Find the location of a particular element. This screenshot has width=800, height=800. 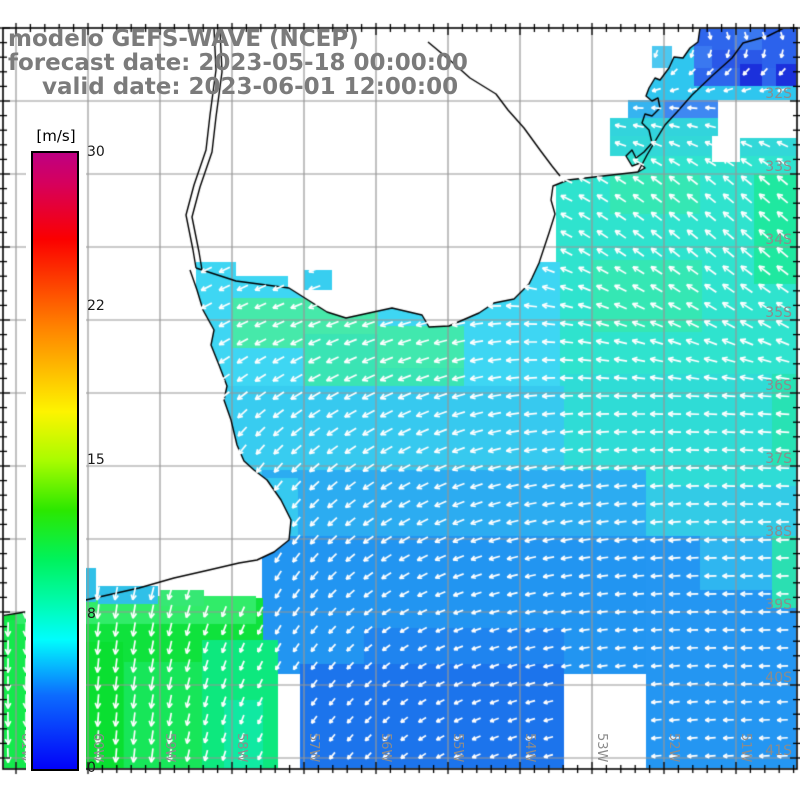

colorbar-unit-label: [m/s] is located at coordinates (56, 136).